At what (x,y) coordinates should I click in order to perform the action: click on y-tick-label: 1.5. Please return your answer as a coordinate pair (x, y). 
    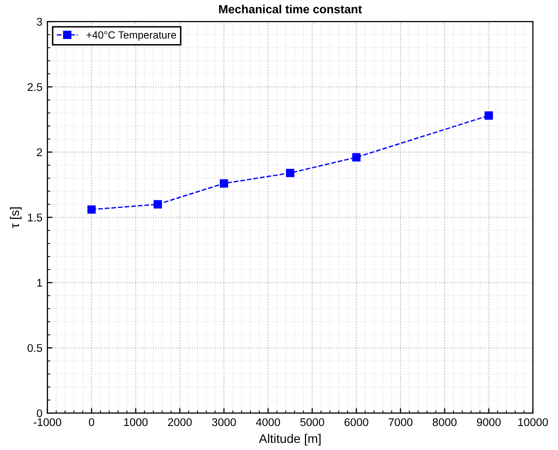
    Looking at the image, I should click on (35, 218).